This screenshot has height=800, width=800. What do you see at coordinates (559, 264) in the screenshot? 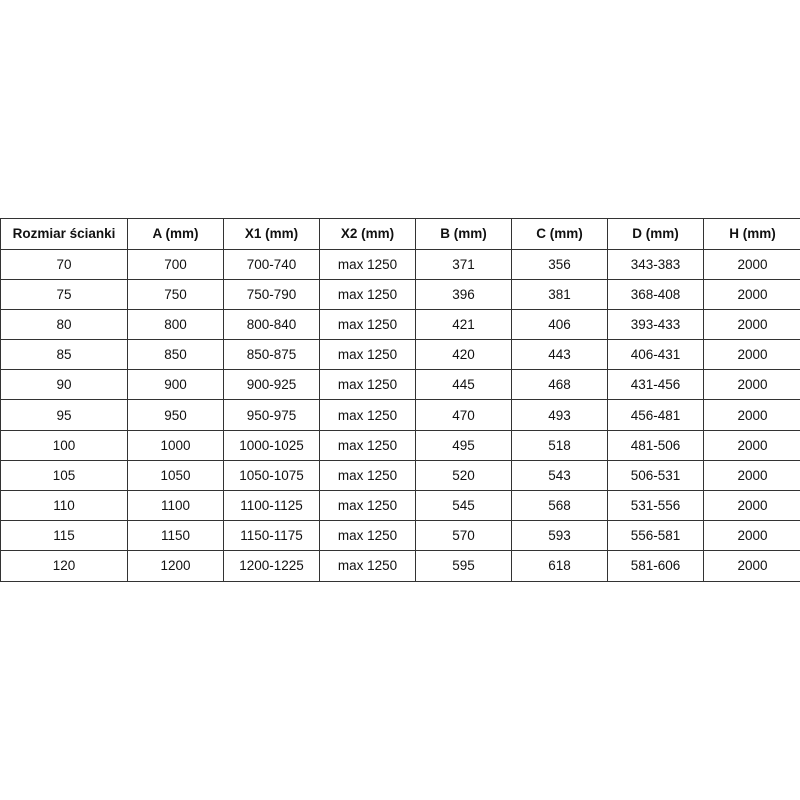
I see `table-cell: 356` at bounding box center [559, 264].